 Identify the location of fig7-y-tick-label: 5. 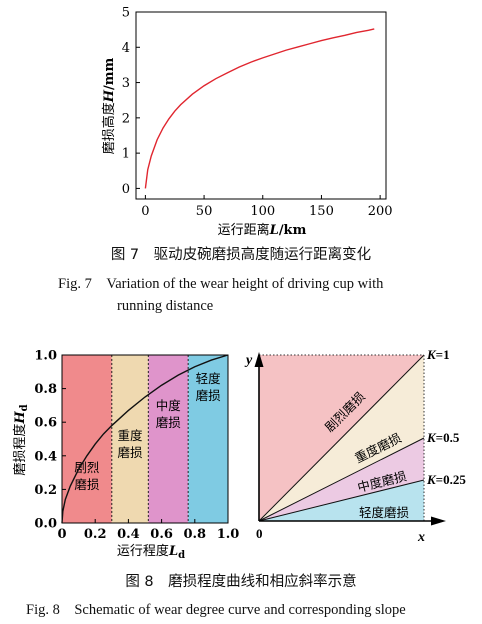
(126, 13).